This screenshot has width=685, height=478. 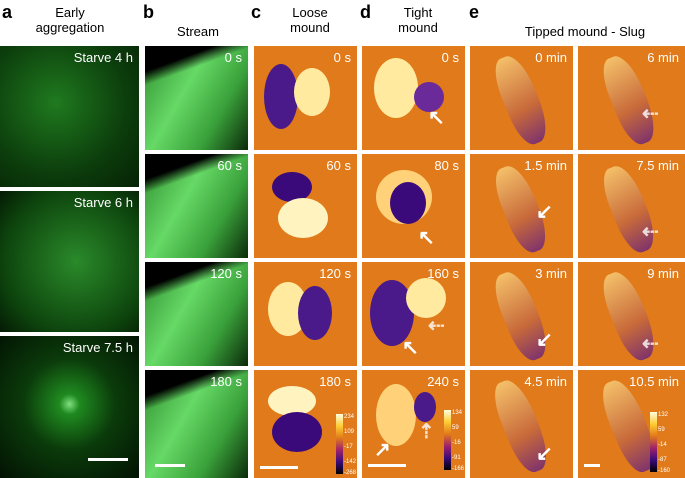 I want to click on panel-title-e: Tipped mound - Slug, so click(x=585, y=31).